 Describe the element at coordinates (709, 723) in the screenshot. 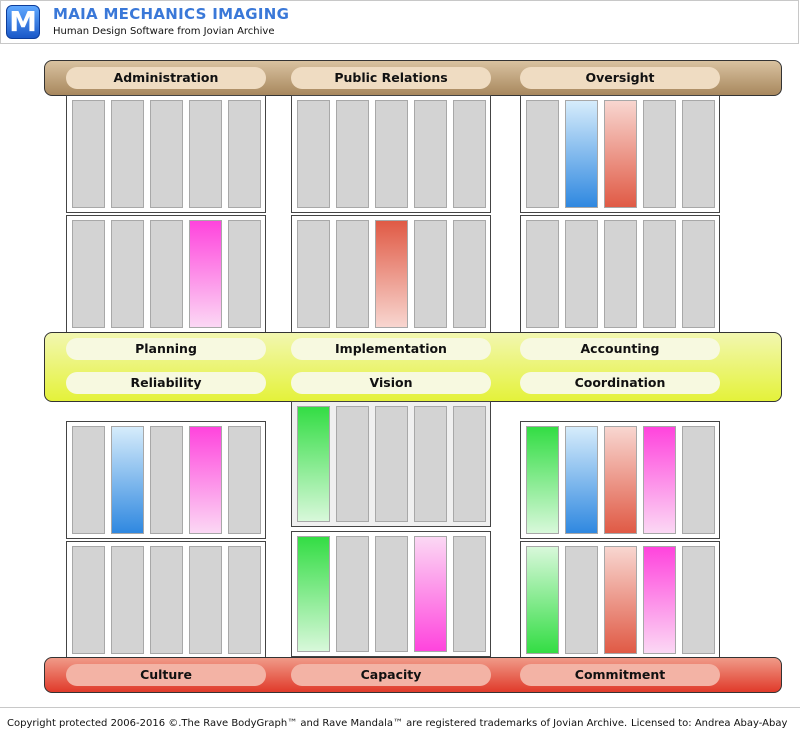

I see `license-info: Licensed to: Andrea Abay-Abay` at that location.